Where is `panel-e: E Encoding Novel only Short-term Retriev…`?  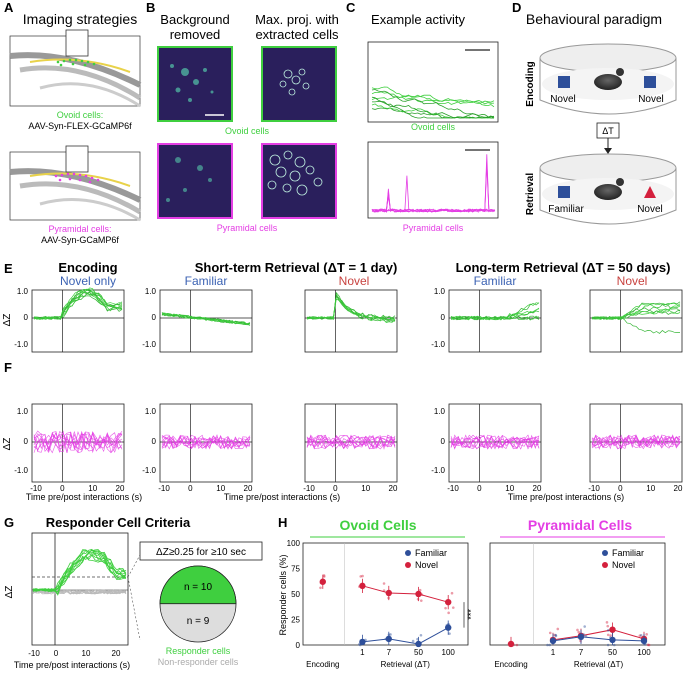
panel-e: E Encoding Novel only Short-term Retriev… is located at coordinates (336, 304).